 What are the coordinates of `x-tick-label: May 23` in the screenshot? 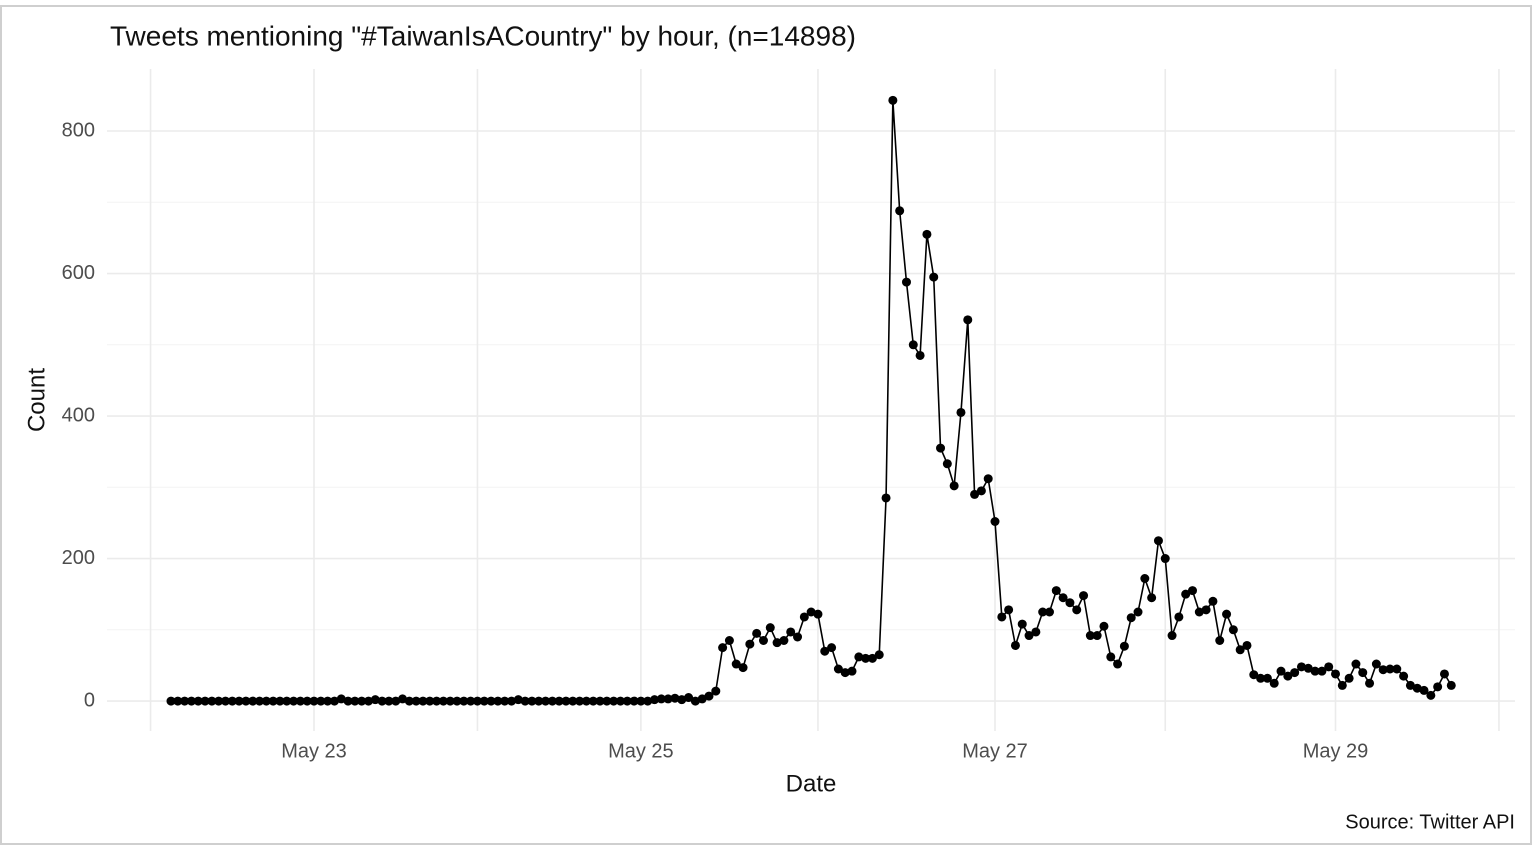 It's located at (314, 751).